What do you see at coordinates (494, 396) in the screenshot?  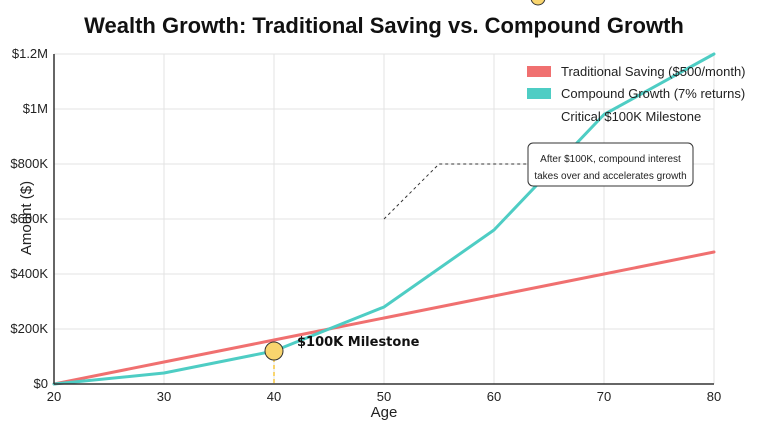 I see `x-tick-label-4: 60` at bounding box center [494, 396].